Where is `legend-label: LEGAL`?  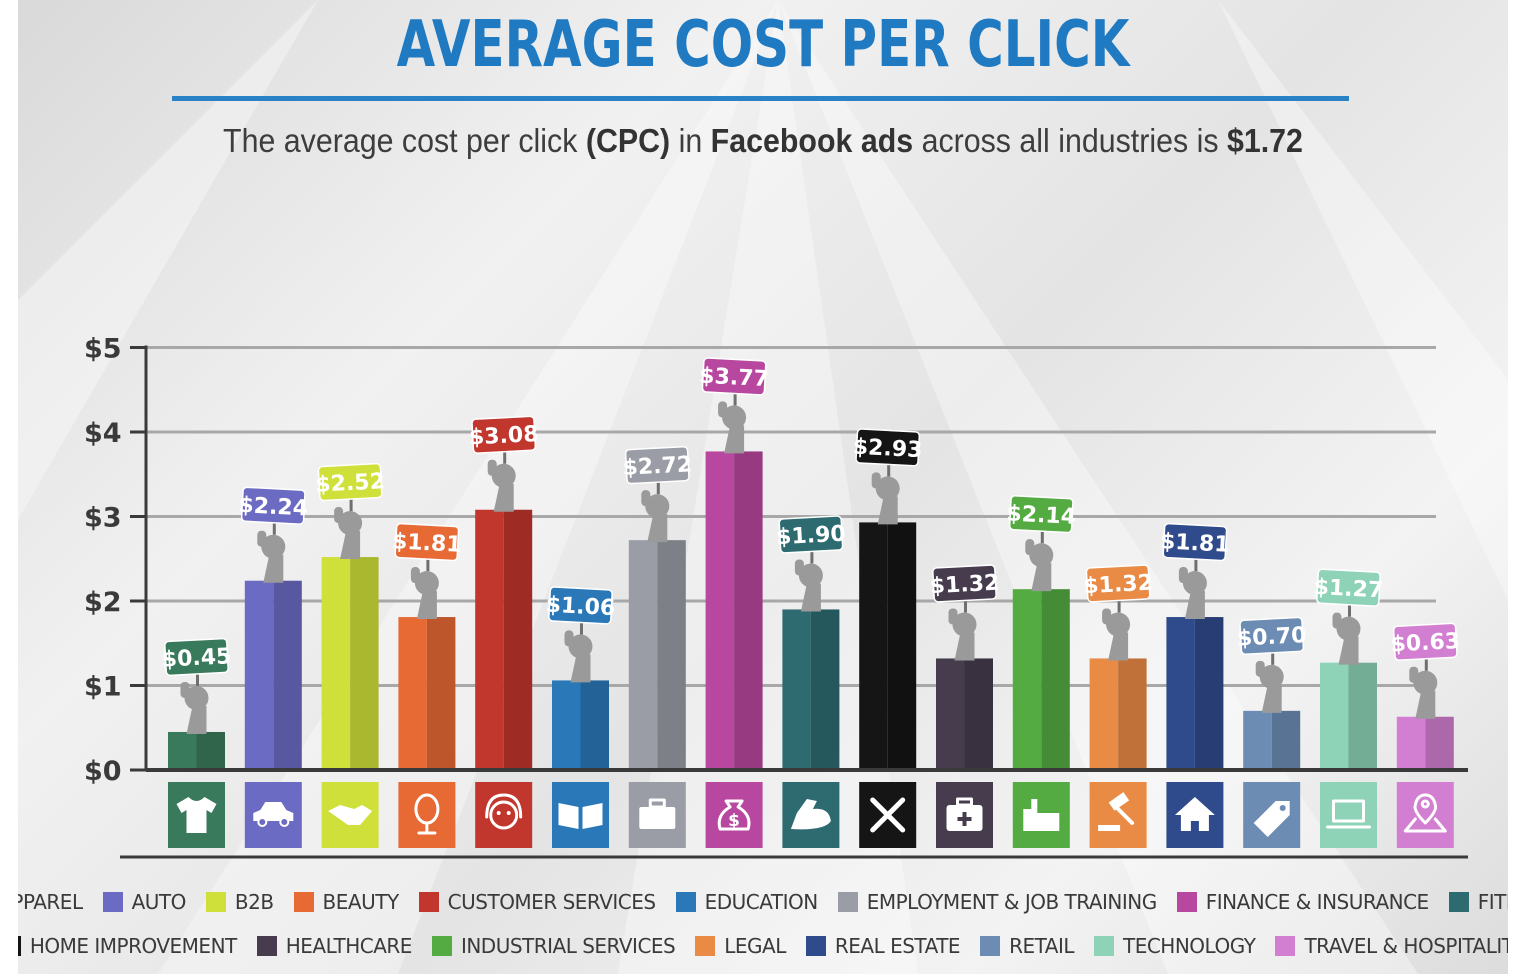 legend-label: LEGAL is located at coordinates (755, 946).